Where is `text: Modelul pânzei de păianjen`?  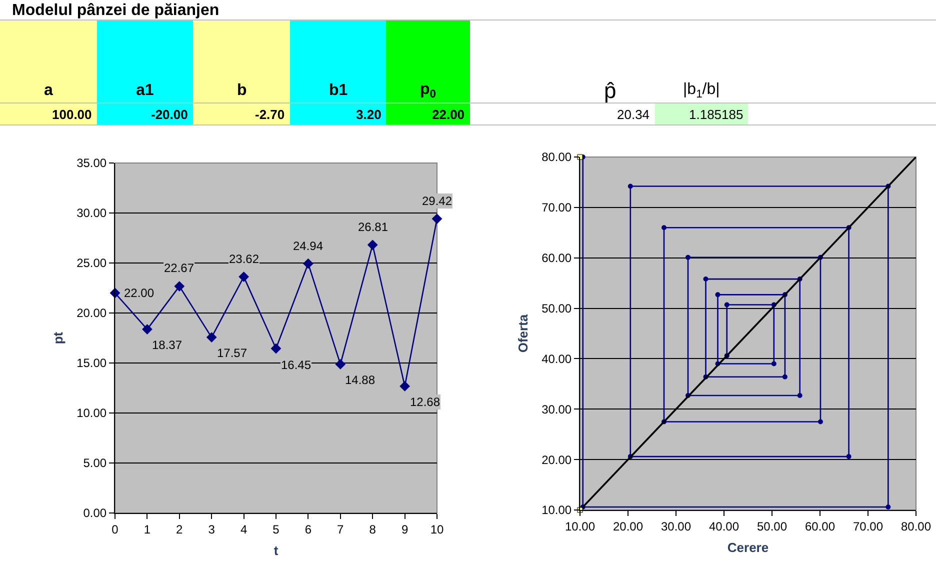 text: Modelul pânzei de păianjen is located at coordinates (116, 10).